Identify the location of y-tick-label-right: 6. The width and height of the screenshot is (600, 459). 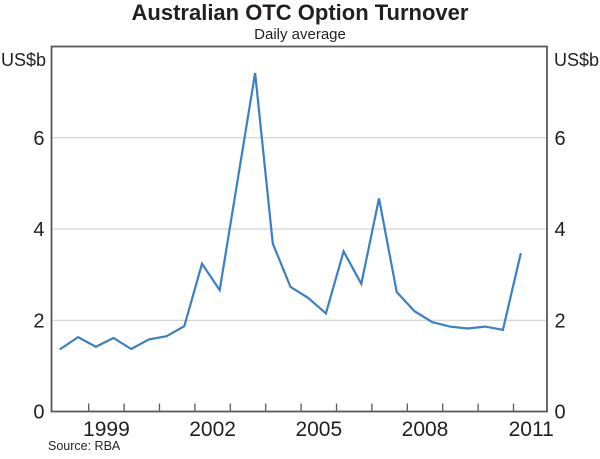
(560, 139).